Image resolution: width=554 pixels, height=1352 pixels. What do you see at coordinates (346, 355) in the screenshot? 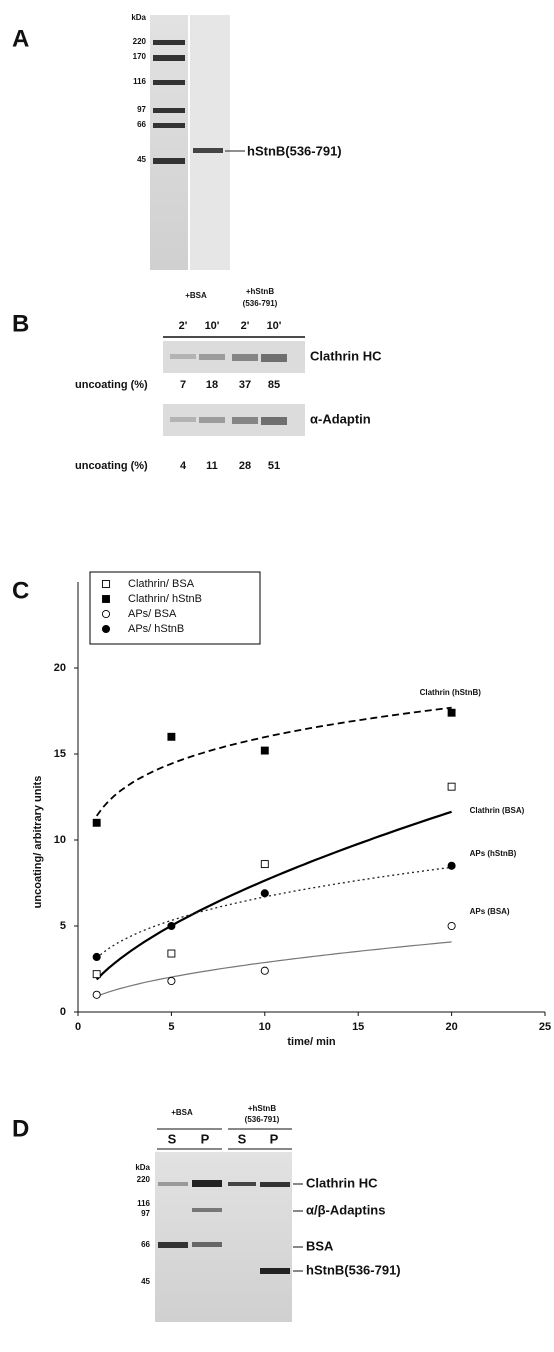
I see `blot-name: Clathrin HC` at bounding box center [346, 355].